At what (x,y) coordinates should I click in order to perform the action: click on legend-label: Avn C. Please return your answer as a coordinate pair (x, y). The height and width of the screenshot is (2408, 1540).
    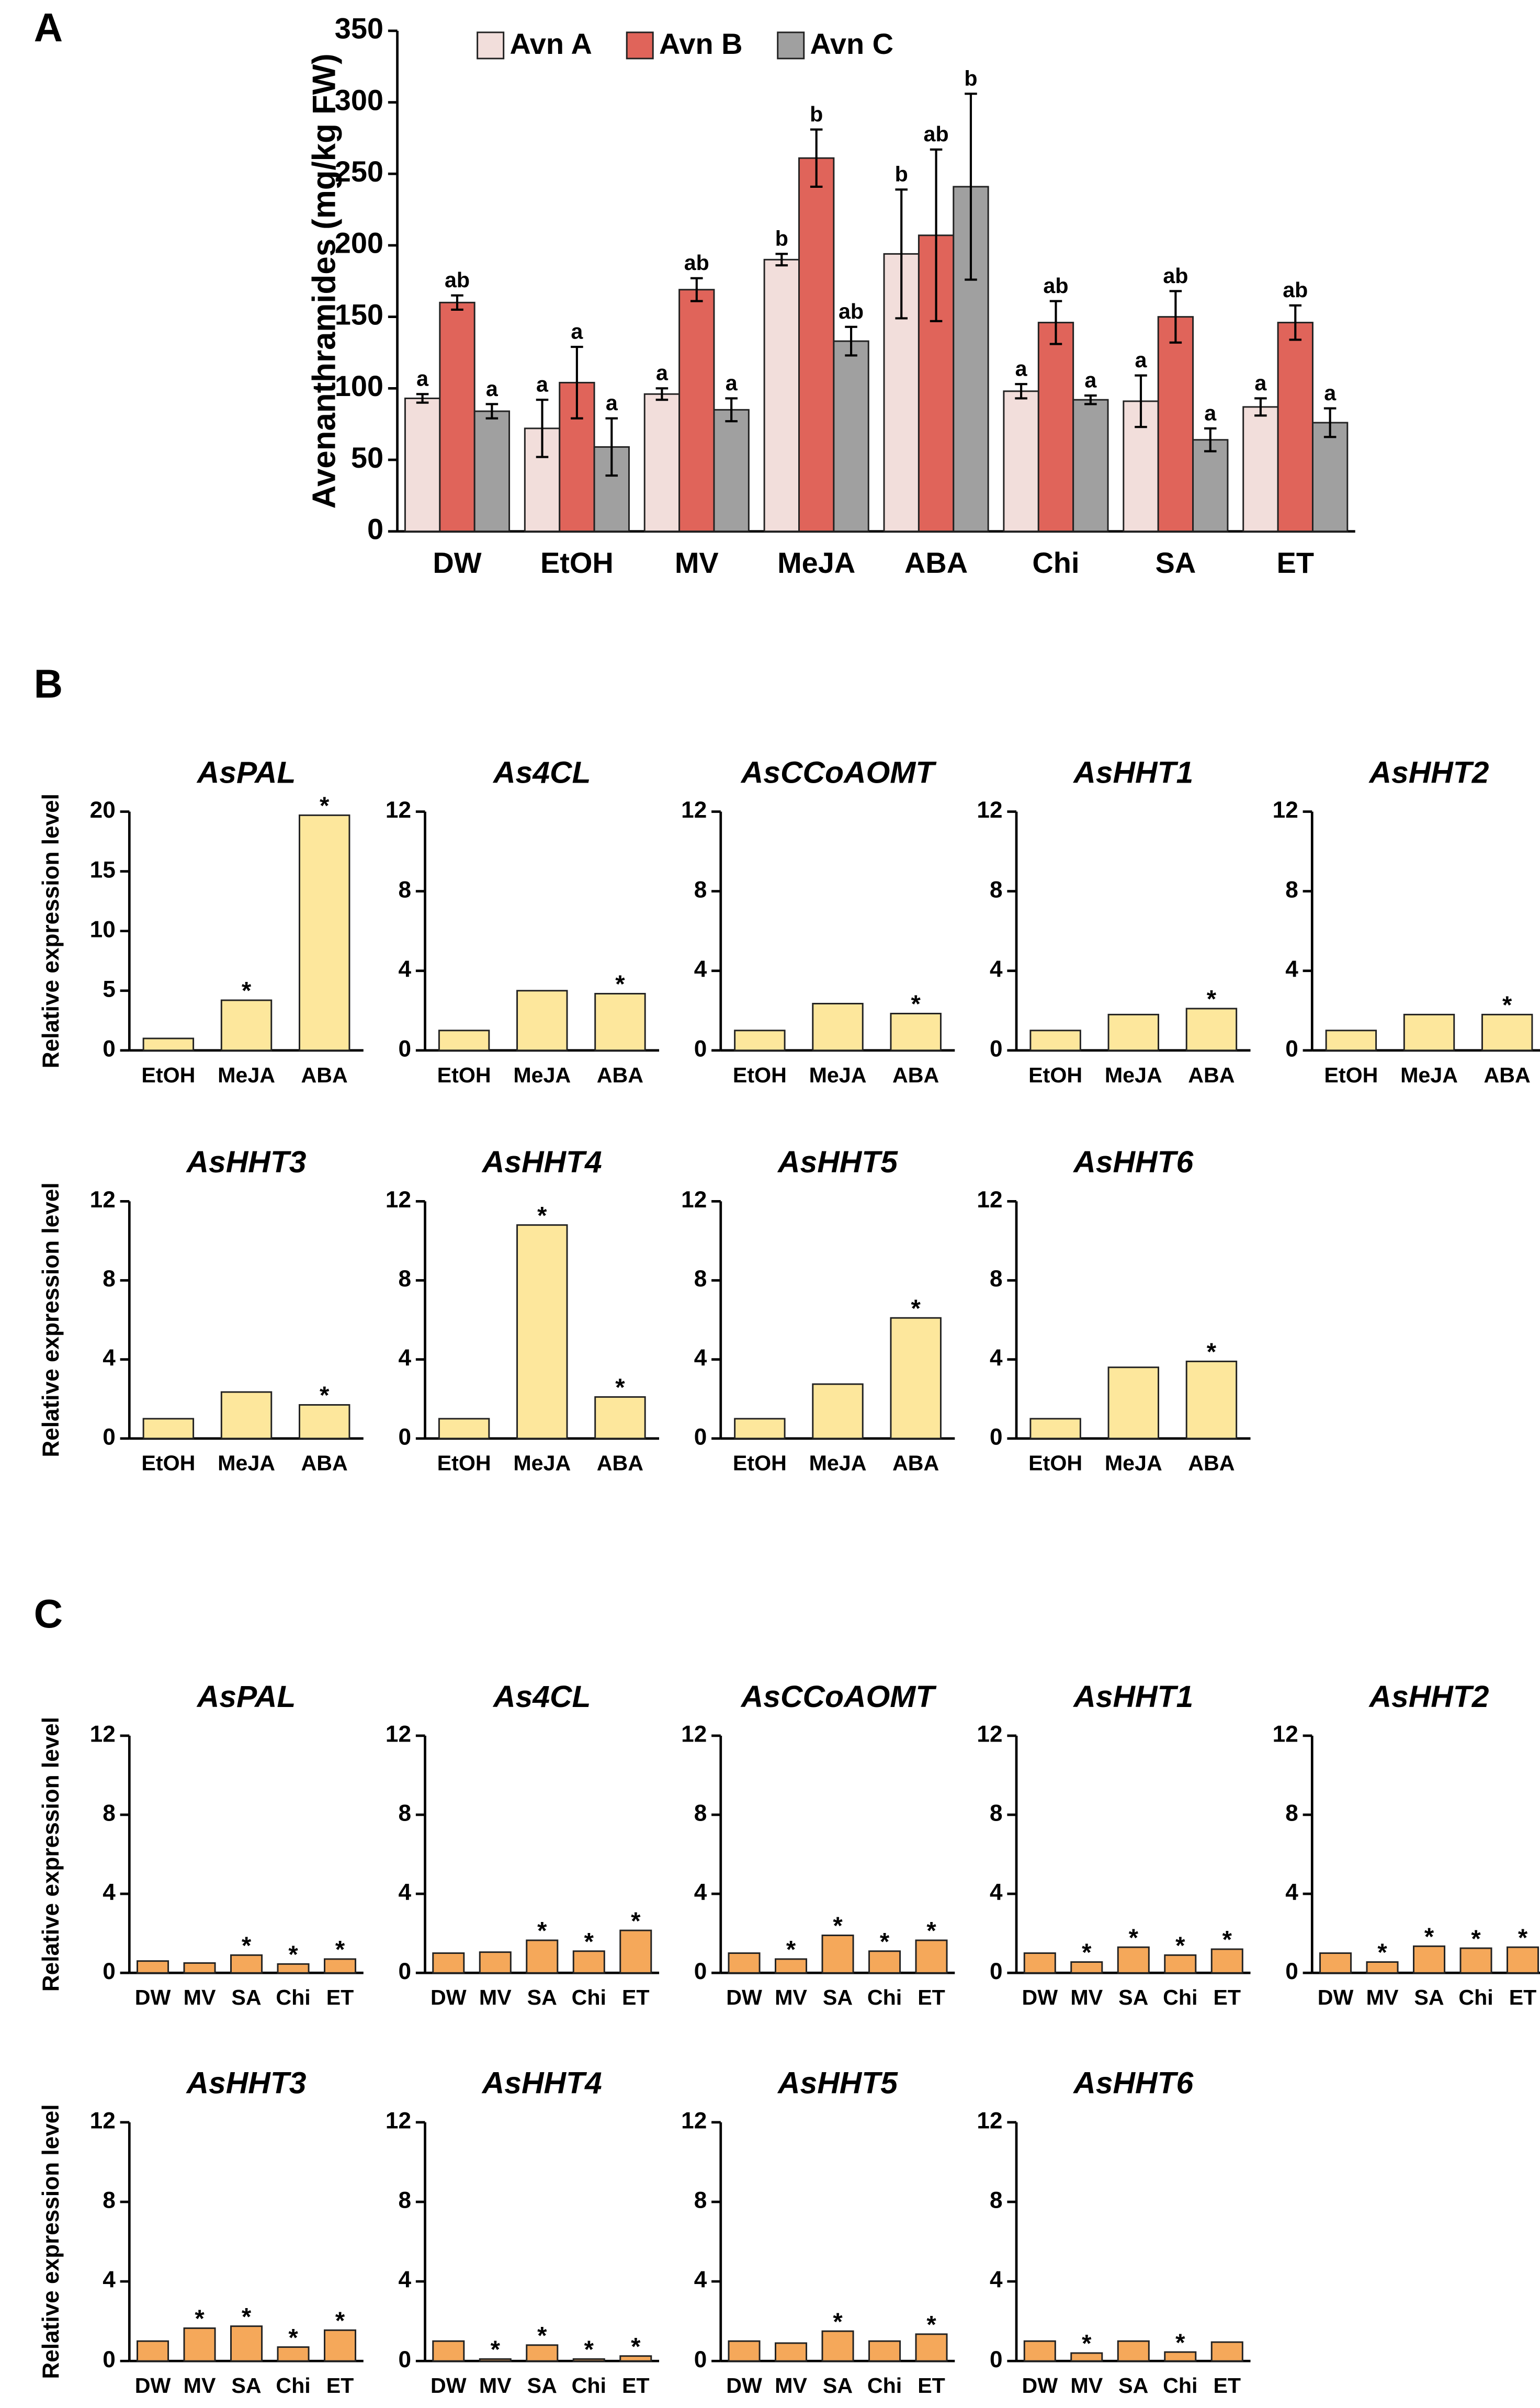
    Looking at the image, I should click on (852, 43).